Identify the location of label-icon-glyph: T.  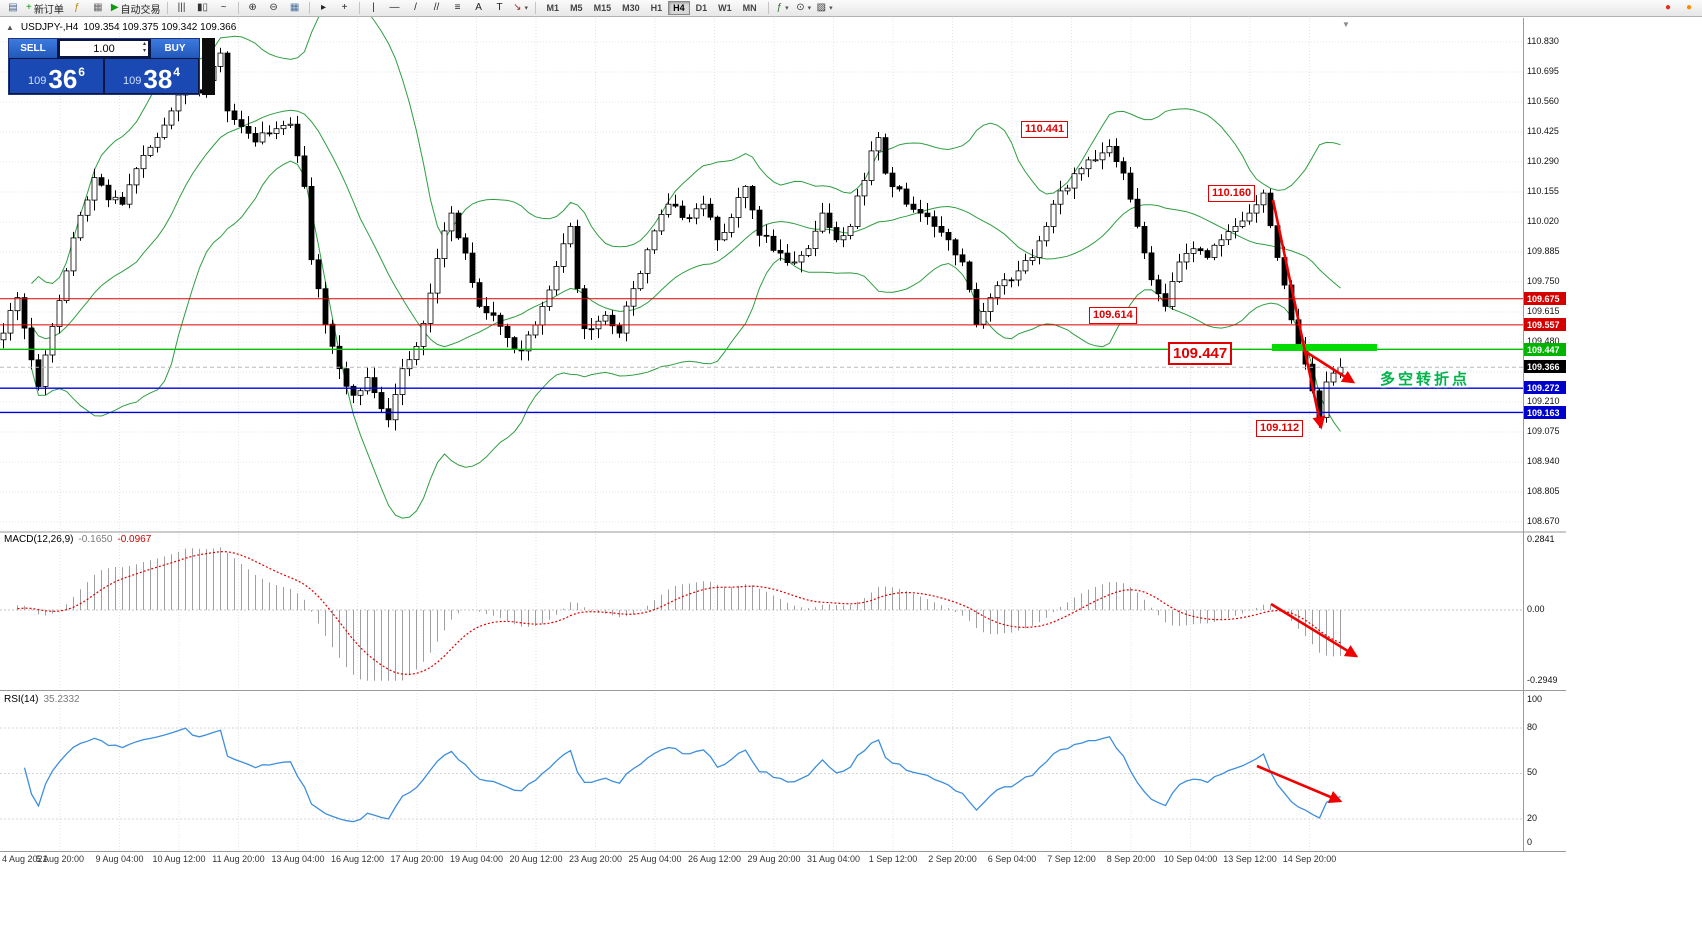
(499, 7).